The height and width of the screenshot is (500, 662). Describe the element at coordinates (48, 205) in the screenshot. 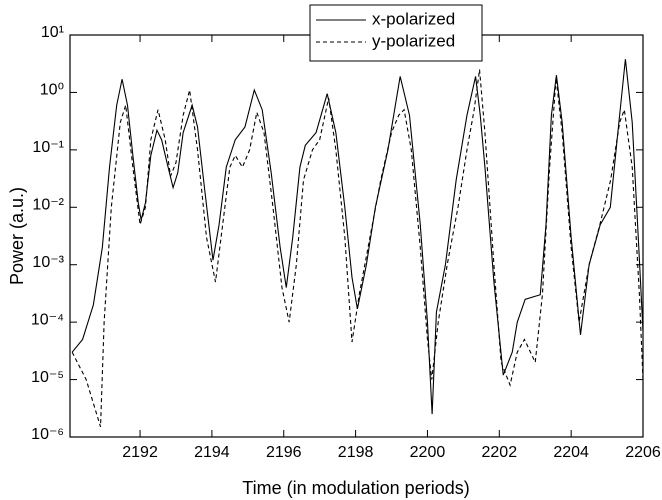

I see `y-tick-label: 10⁻²` at that location.